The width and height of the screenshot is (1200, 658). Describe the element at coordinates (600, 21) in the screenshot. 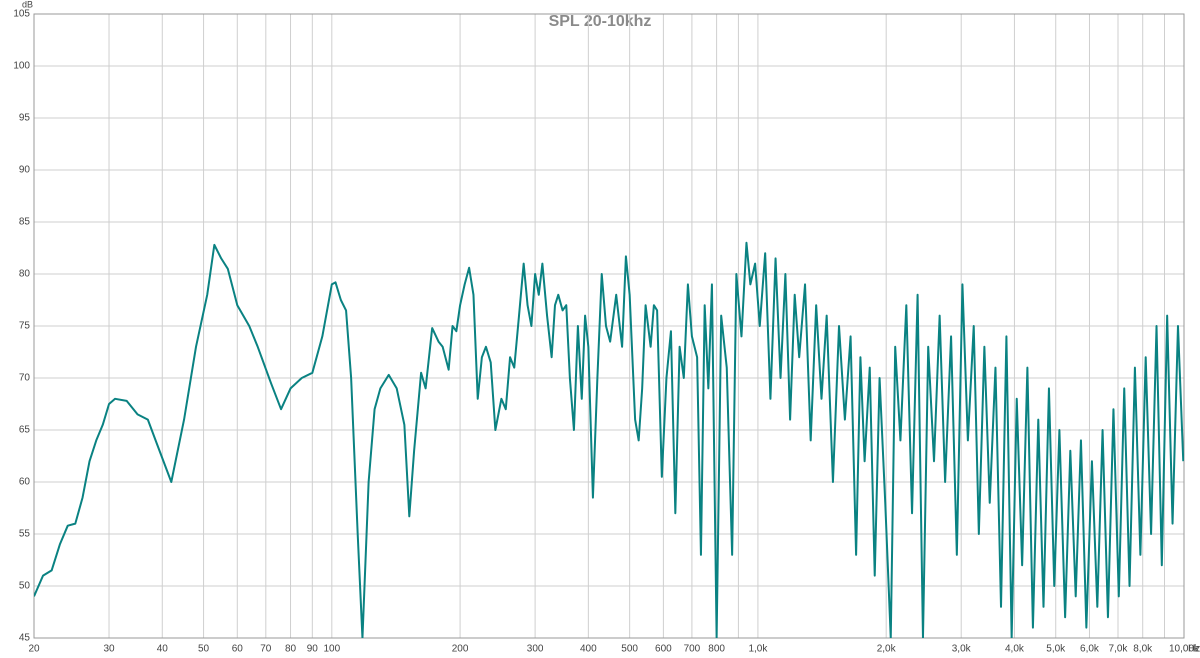

I see `chart-title: SPL 20-10khz` at that location.